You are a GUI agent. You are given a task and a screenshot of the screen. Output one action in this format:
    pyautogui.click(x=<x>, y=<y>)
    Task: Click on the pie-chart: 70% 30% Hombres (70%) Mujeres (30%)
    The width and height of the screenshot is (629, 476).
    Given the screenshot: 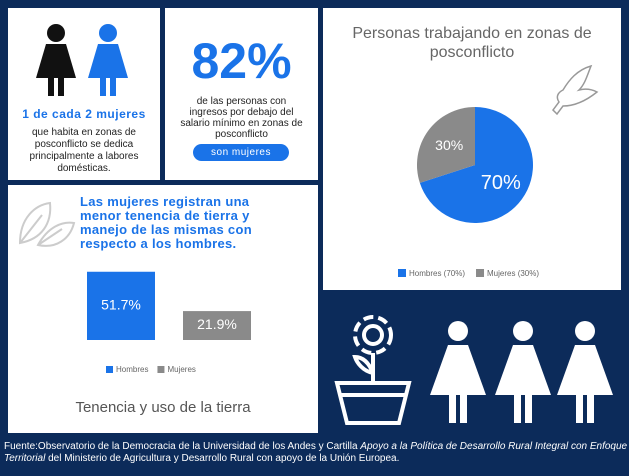 What is the action you would take?
    pyautogui.click(x=498, y=171)
    